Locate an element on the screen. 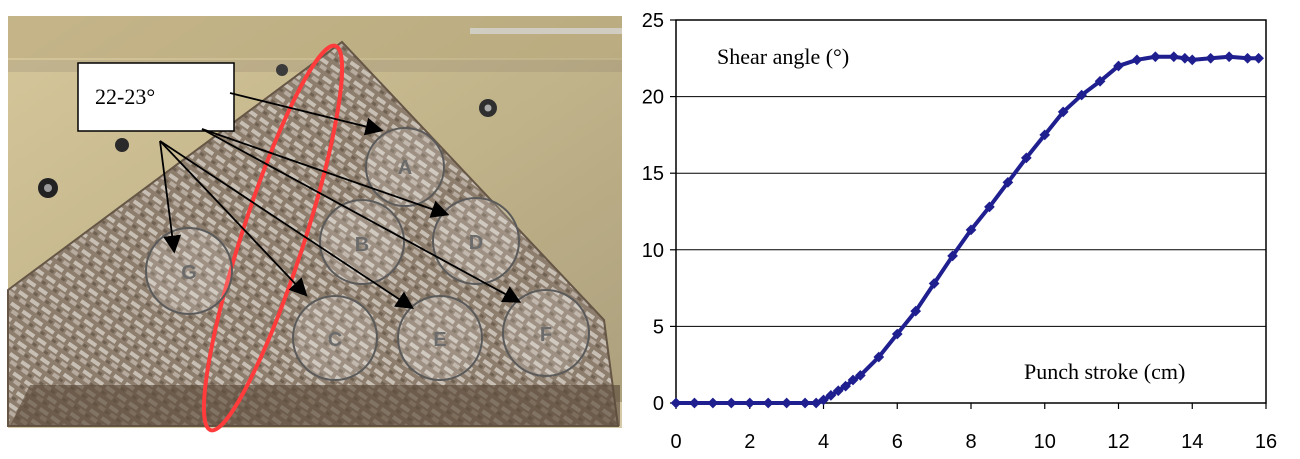 Image resolution: width=1300 pixels, height=459 pixels. pyramid-base-shadow is located at coordinates (315, 405).